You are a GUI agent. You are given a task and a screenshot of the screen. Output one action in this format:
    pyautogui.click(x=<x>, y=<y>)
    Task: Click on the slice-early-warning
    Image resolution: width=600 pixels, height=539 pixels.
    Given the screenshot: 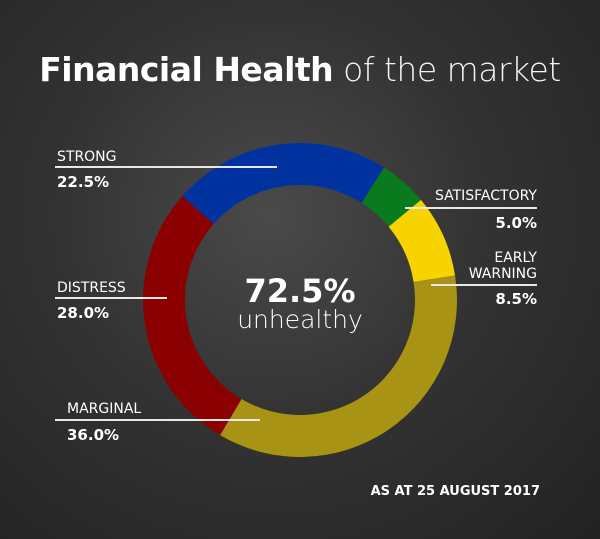 What is the action you would take?
    pyautogui.click(x=422, y=241)
    